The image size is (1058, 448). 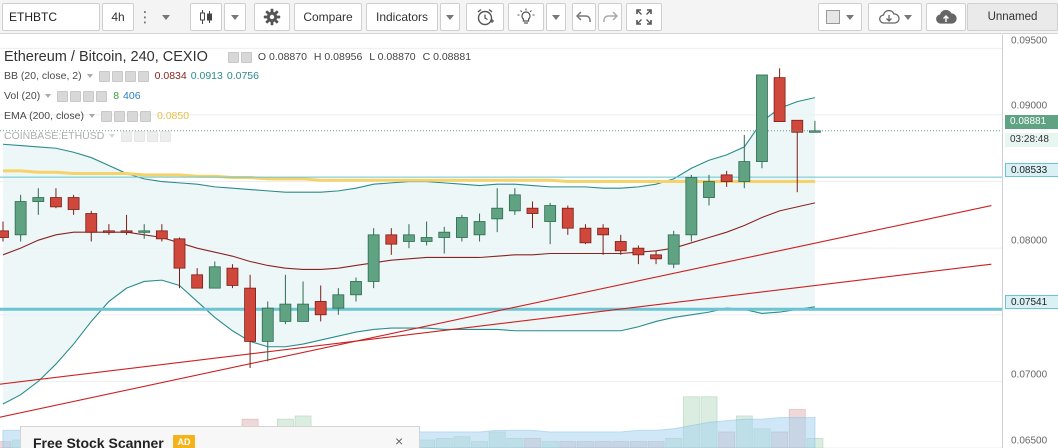 I want to click on vol-ma-value: 406, so click(x=132, y=96).